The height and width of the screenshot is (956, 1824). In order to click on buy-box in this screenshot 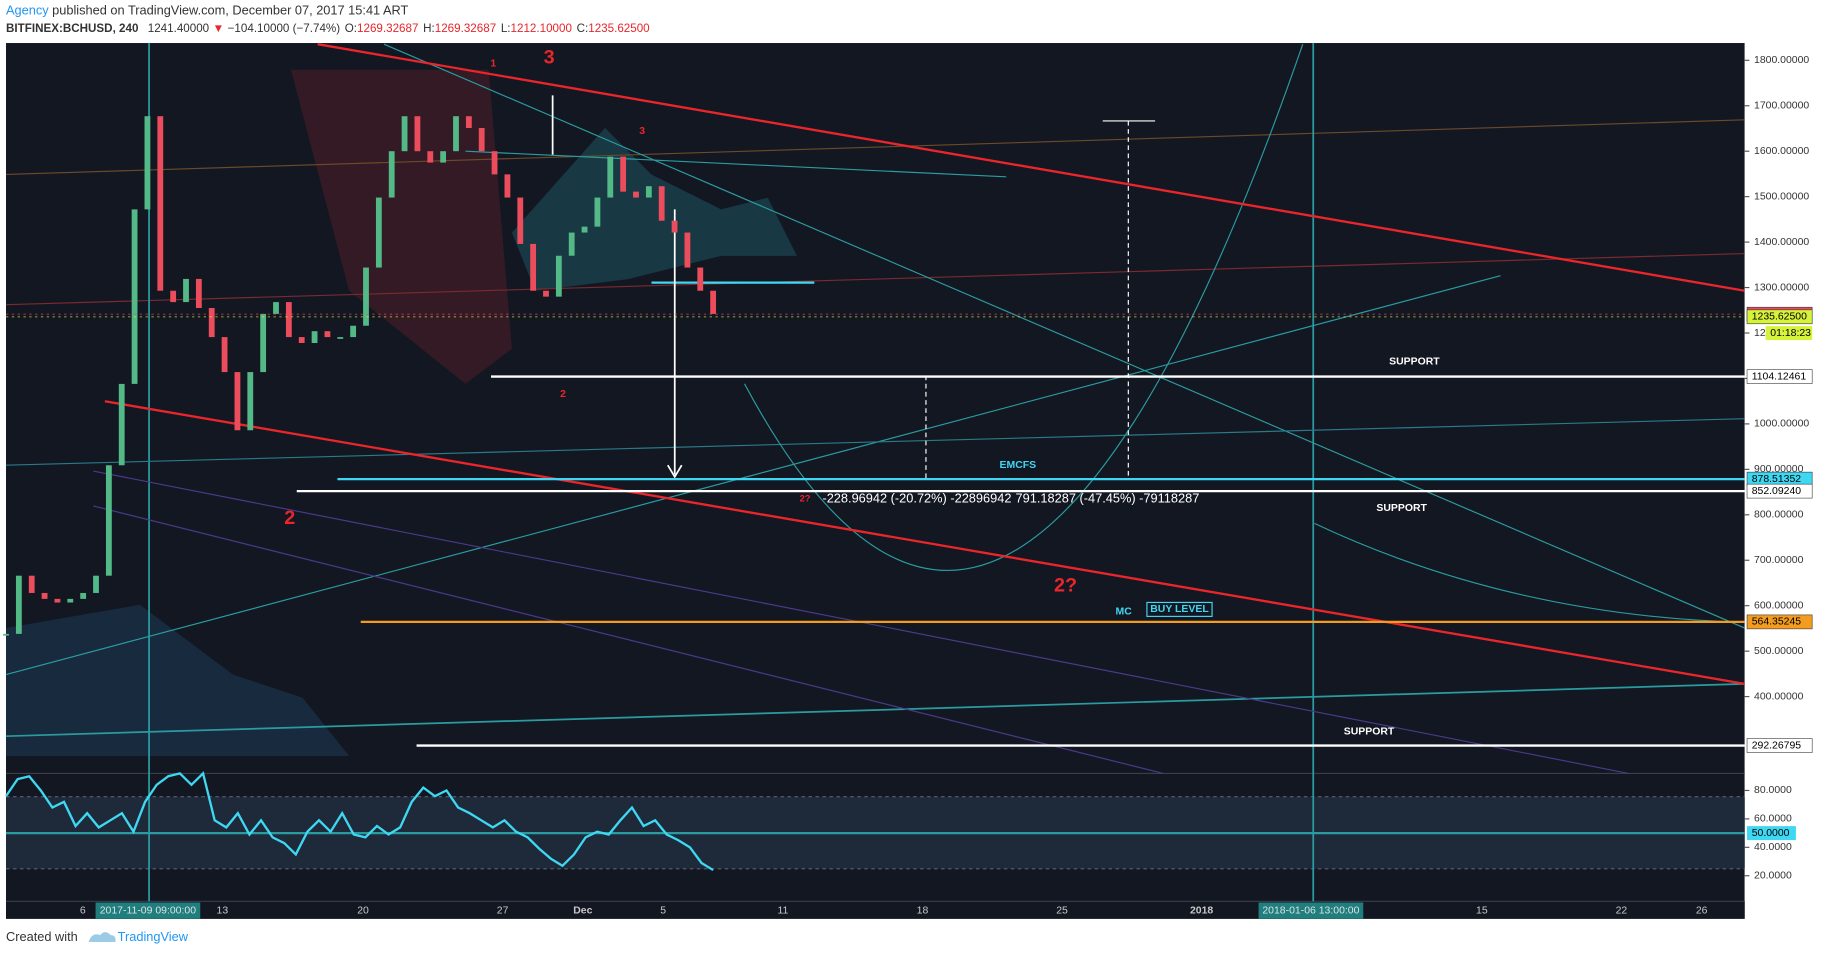, I will do `click(1179, 609)`.